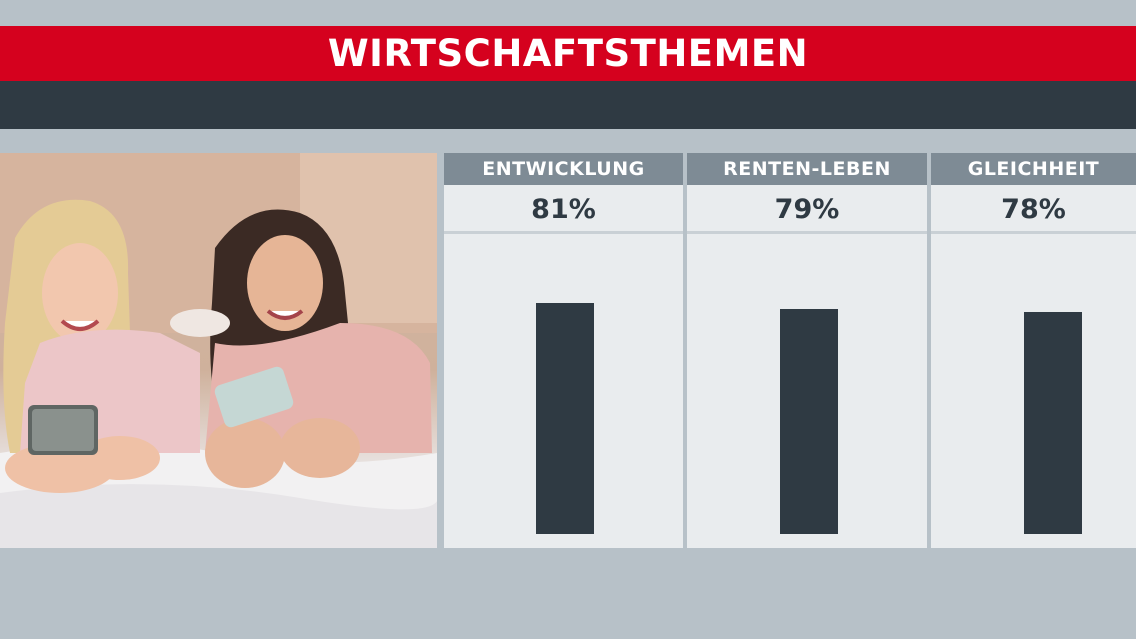 The width and height of the screenshot is (1136, 639). What do you see at coordinates (809, 421) in the screenshot?
I see `bar-renten-leben` at bounding box center [809, 421].